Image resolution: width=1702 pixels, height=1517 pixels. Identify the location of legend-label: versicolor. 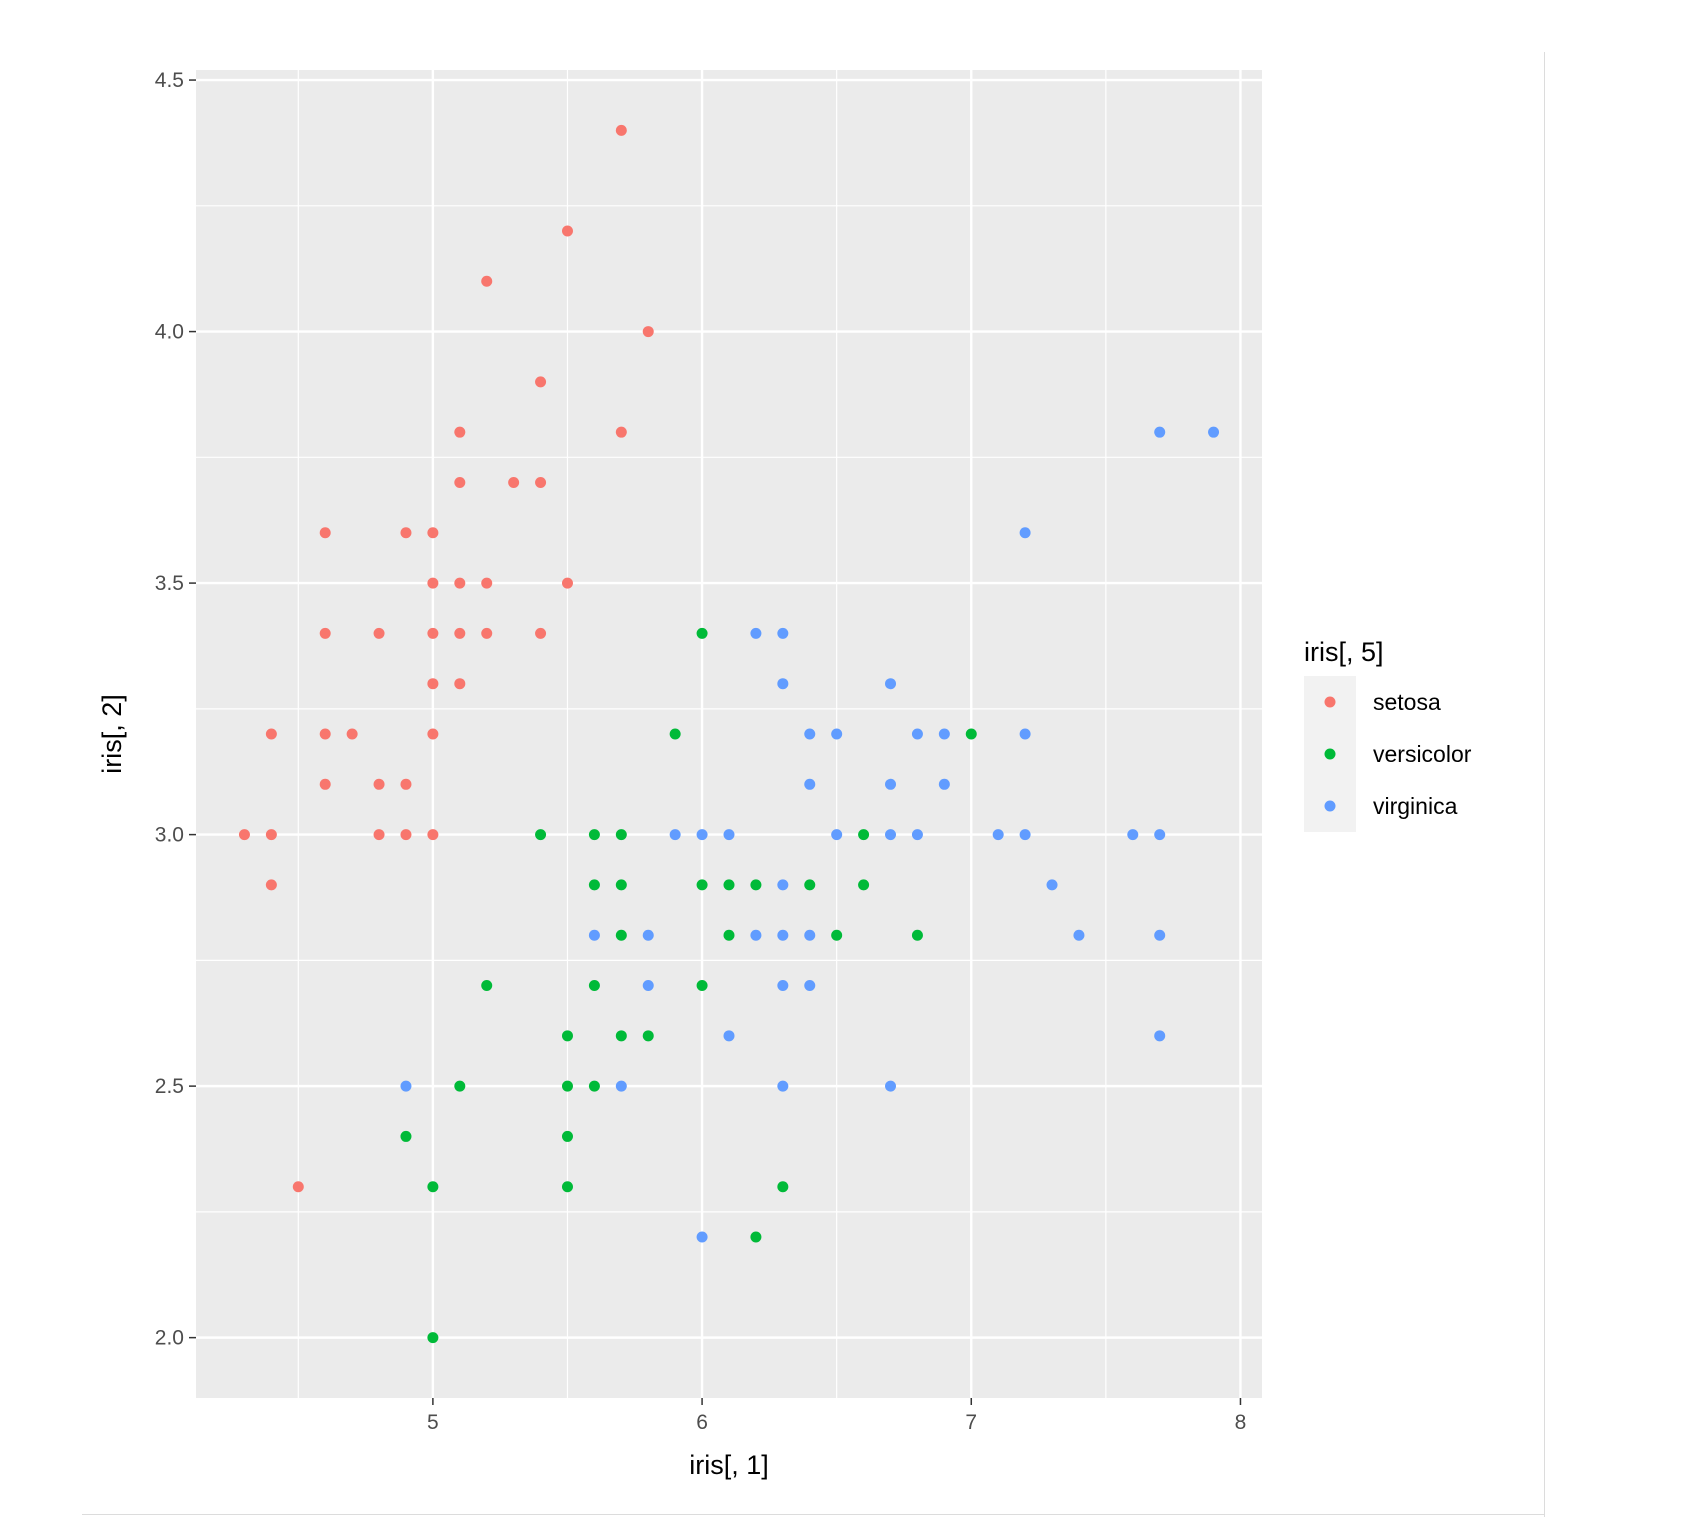
(1422, 754).